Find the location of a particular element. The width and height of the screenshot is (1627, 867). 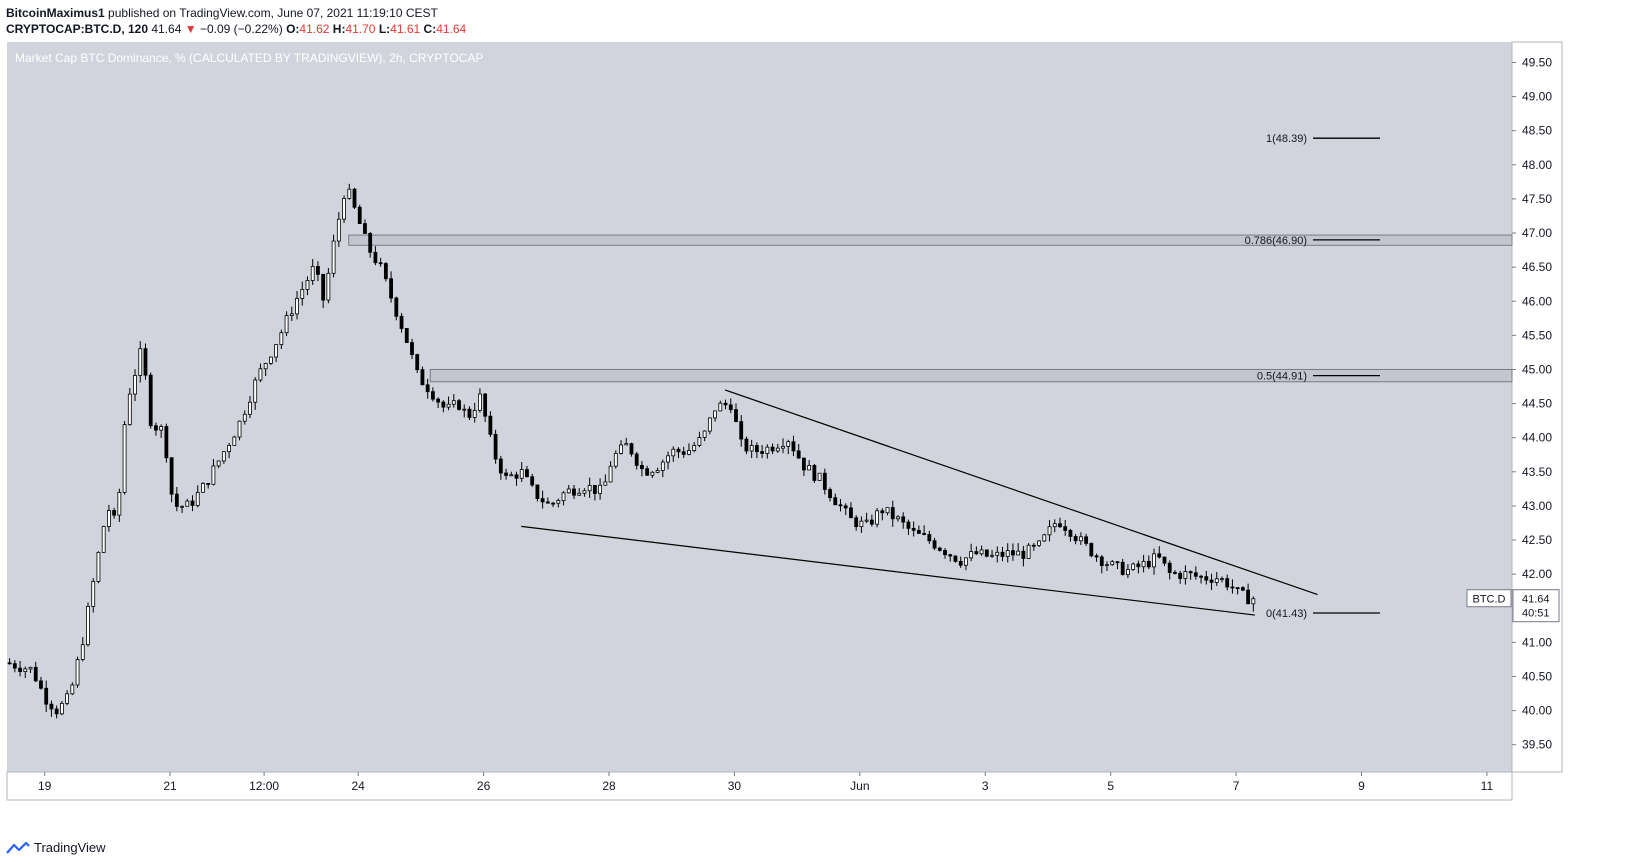

x-tick-label: 7 is located at coordinates (1236, 786).